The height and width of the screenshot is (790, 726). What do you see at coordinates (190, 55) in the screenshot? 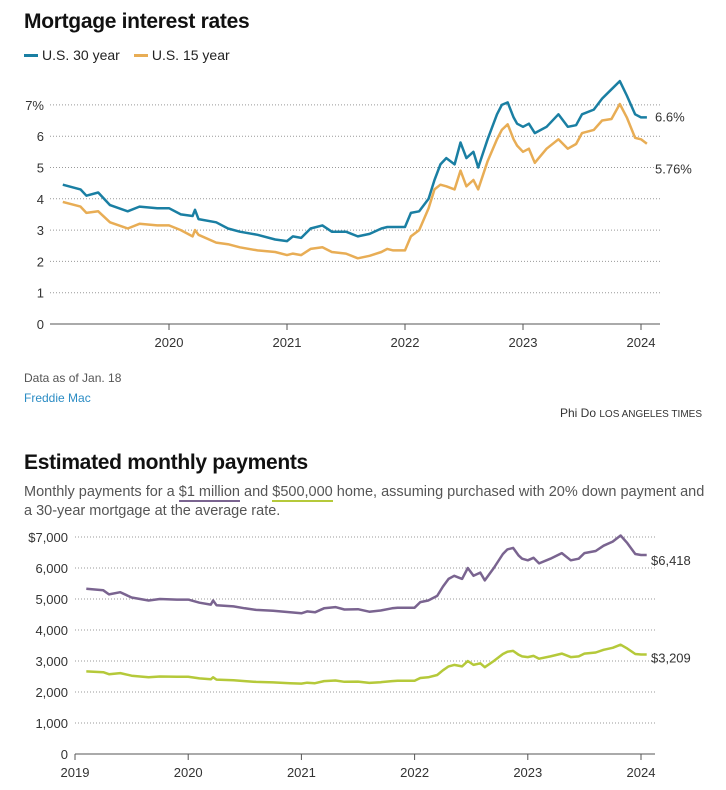
I see `legend-label: U.S. 15 year` at bounding box center [190, 55].